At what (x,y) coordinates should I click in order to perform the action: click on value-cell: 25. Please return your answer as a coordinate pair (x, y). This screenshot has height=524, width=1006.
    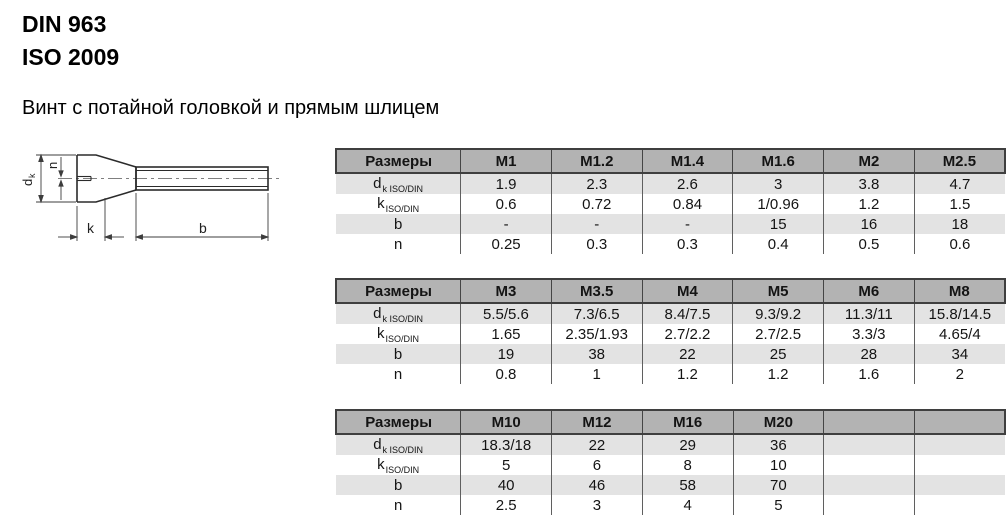
    Looking at the image, I should click on (778, 354).